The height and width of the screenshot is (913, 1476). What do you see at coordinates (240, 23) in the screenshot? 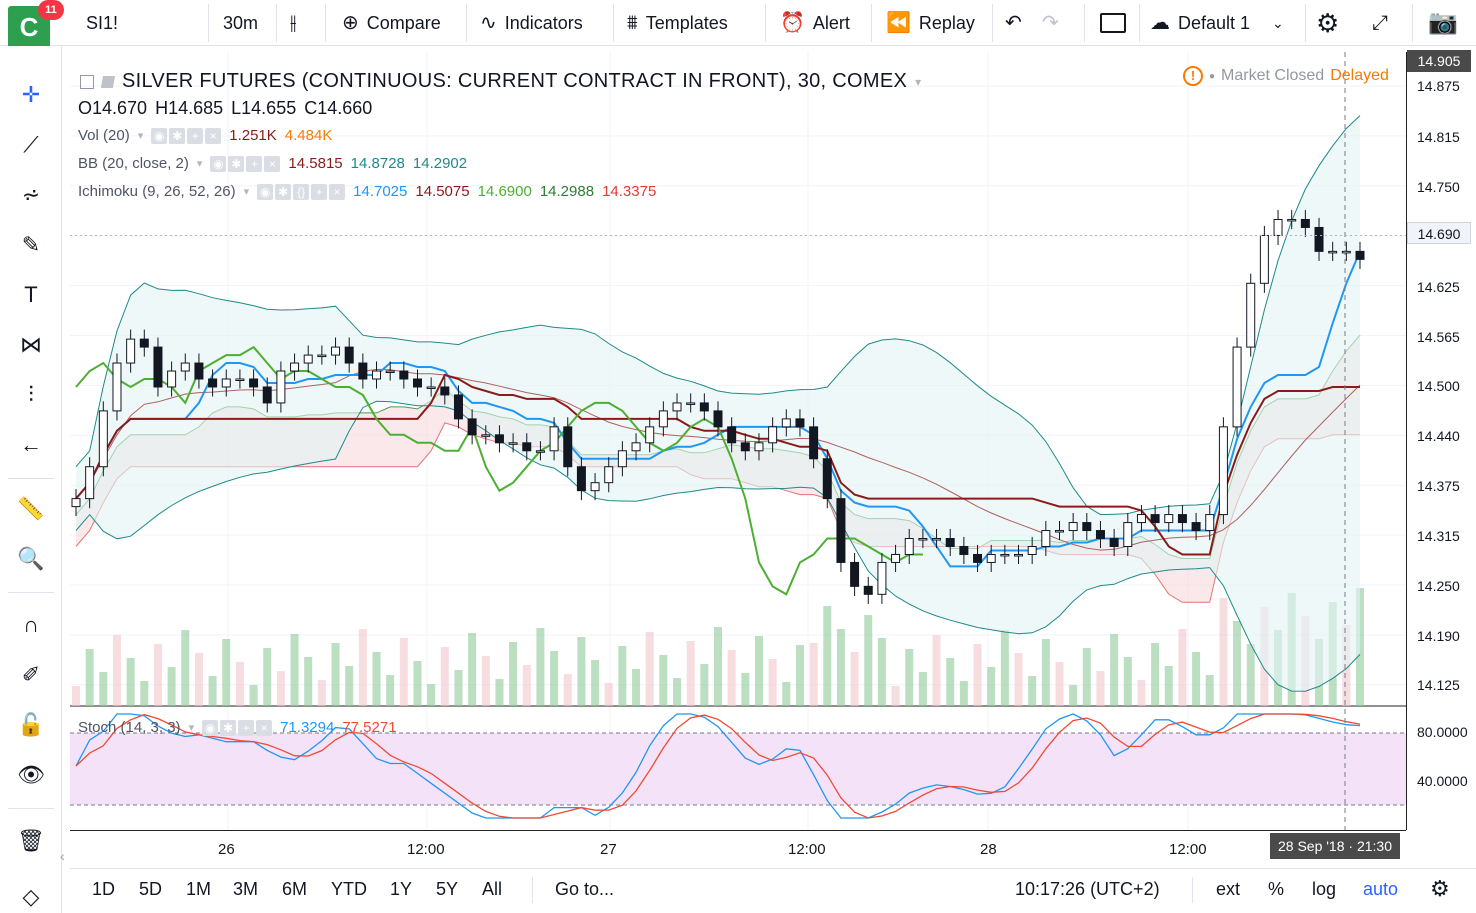
I see `interval-button: 30m` at bounding box center [240, 23].